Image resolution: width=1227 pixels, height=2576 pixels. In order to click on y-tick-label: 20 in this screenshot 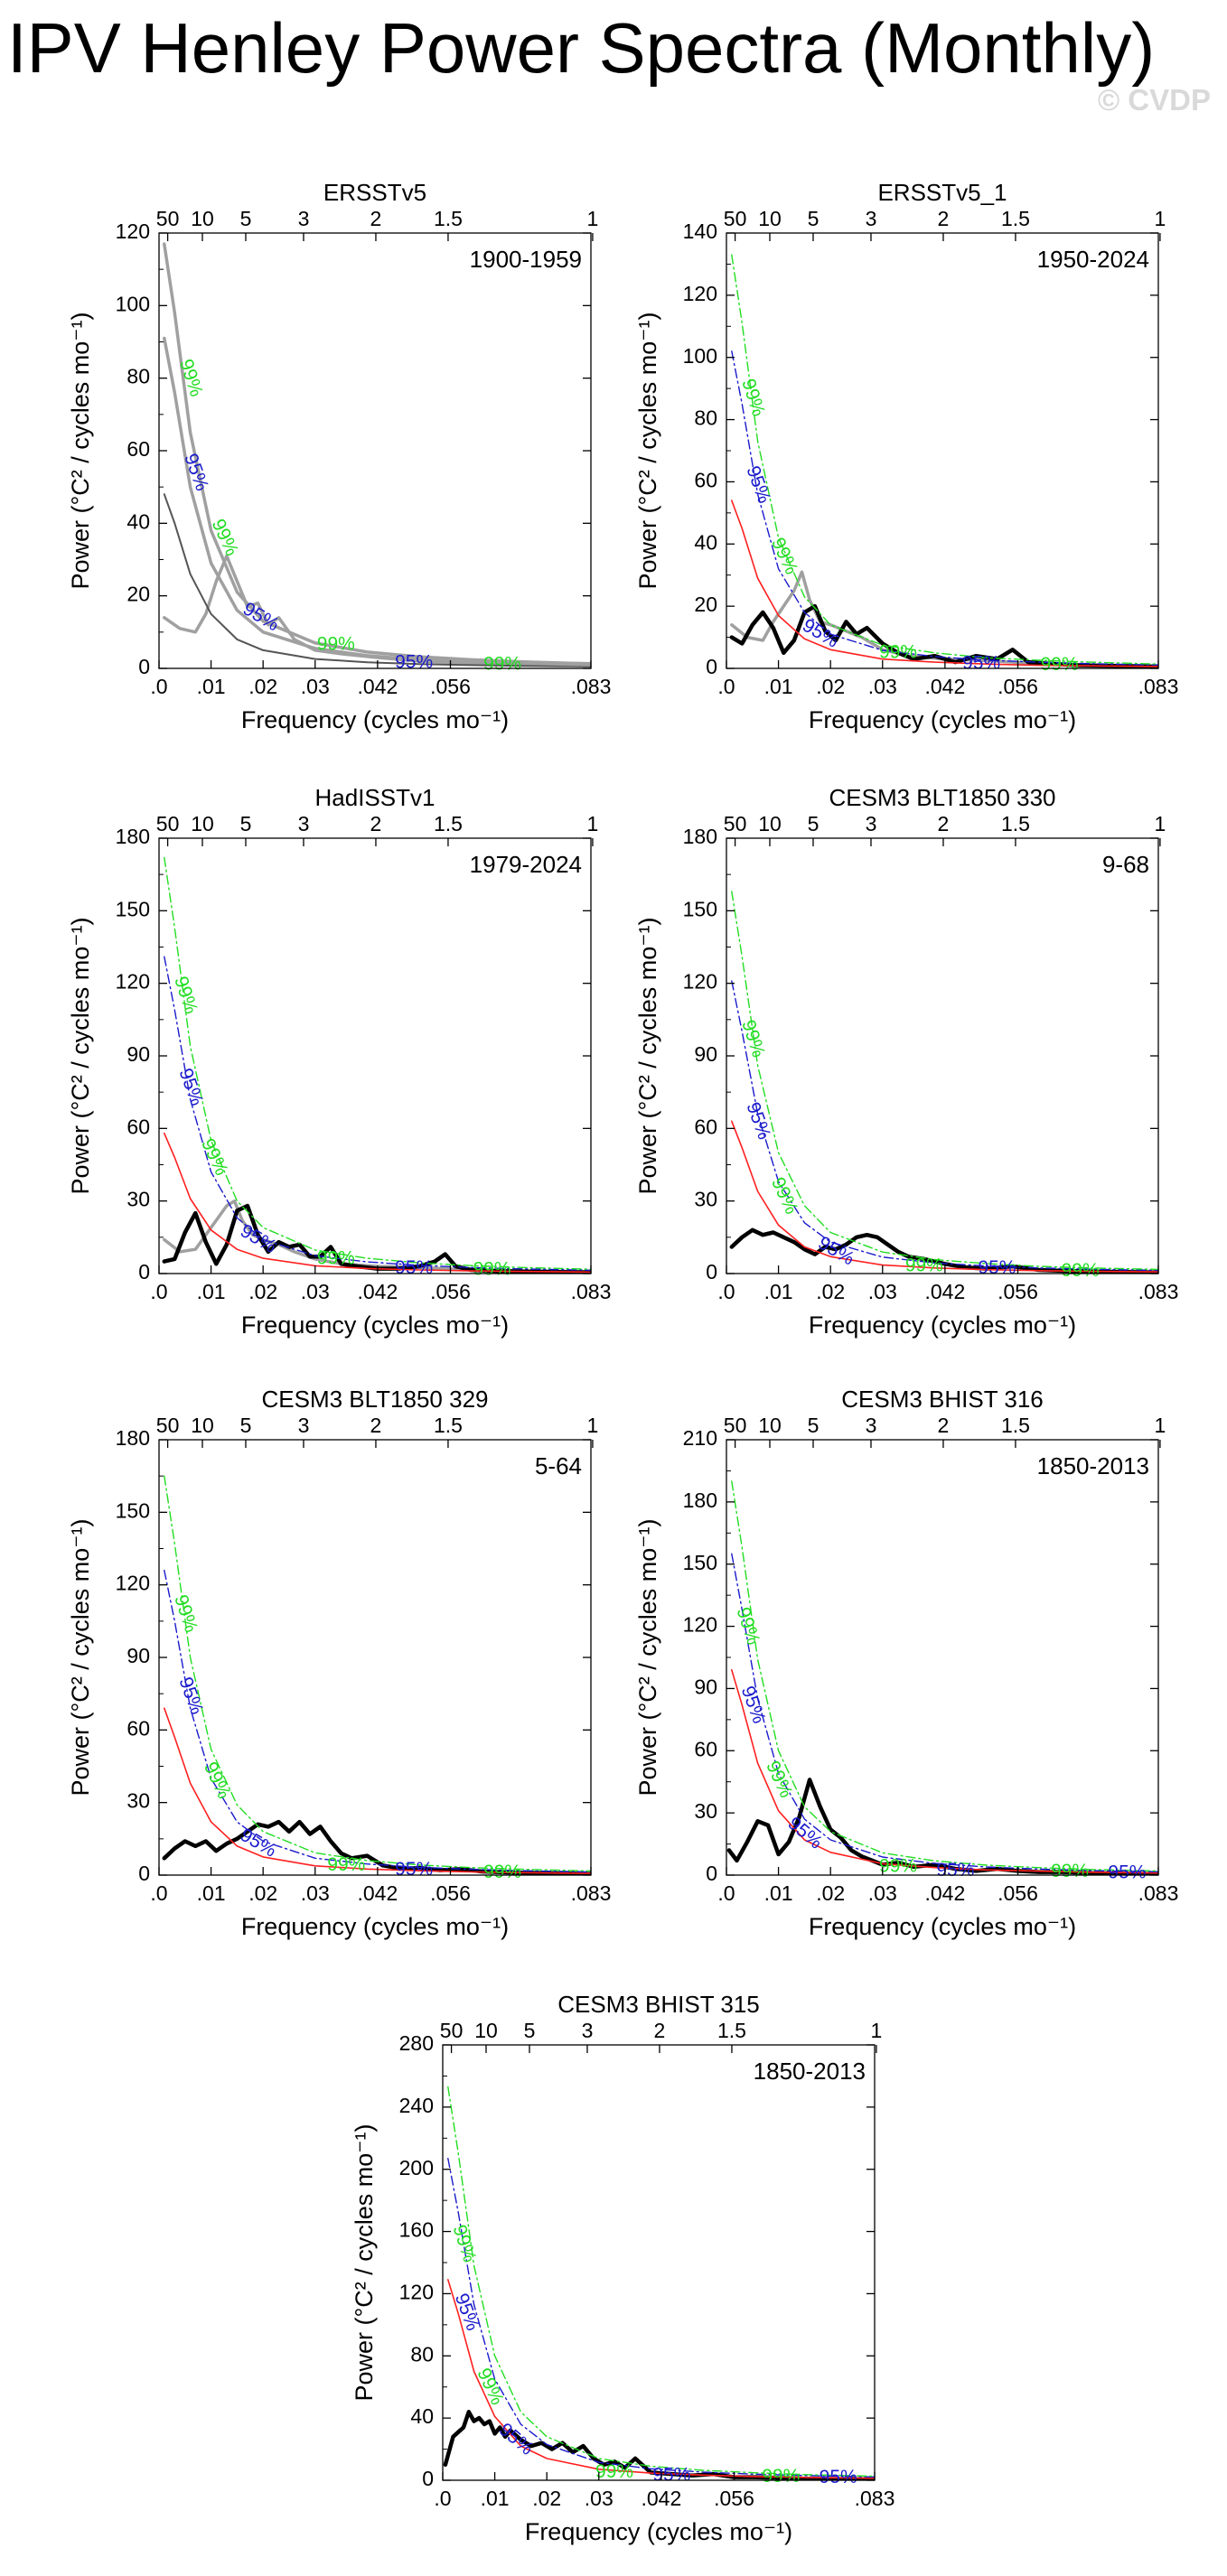, I will do `click(706, 604)`.